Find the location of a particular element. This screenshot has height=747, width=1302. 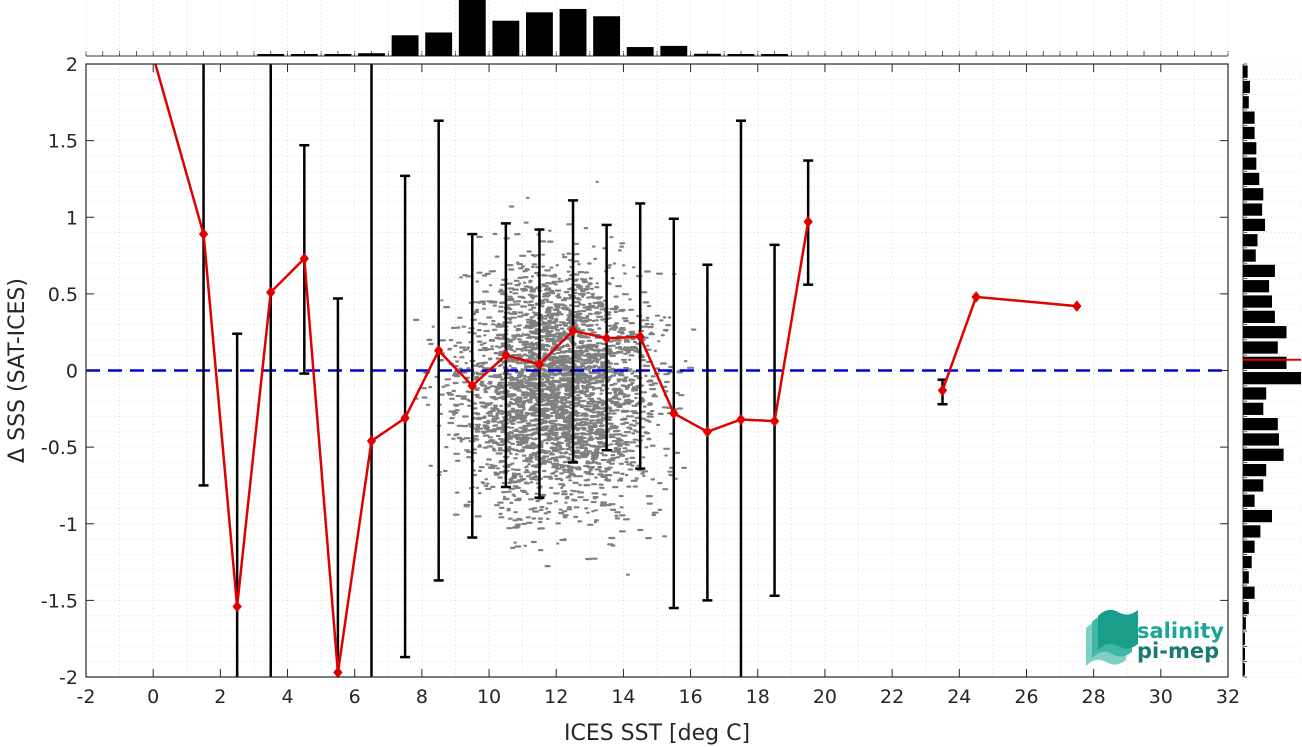

y-tick-label: 0 is located at coordinates (72, 372).